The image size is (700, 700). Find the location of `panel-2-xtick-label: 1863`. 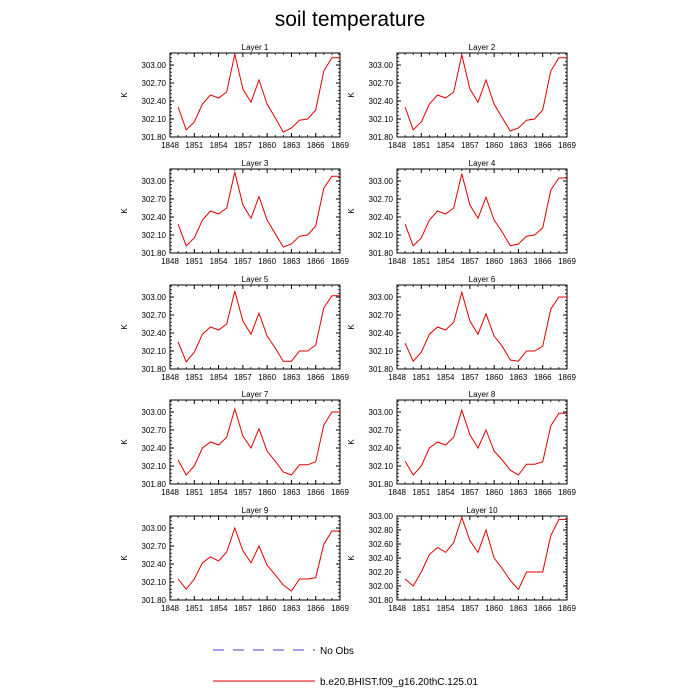

panel-2-xtick-label: 1863 is located at coordinates (519, 145).